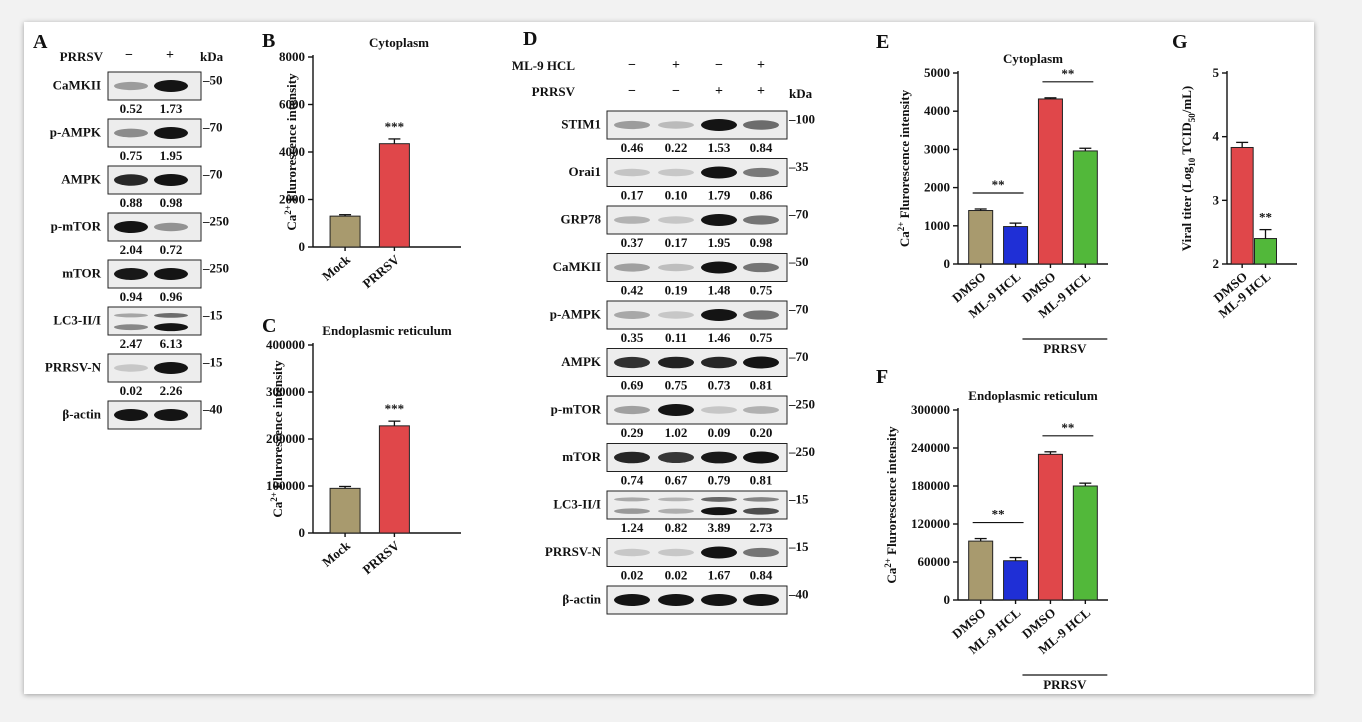 The image size is (1362, 722). Describe the element at coordinates (632, 432) in the screenshot. I see `D-density-p-mtor-0: 0.29` at that location.